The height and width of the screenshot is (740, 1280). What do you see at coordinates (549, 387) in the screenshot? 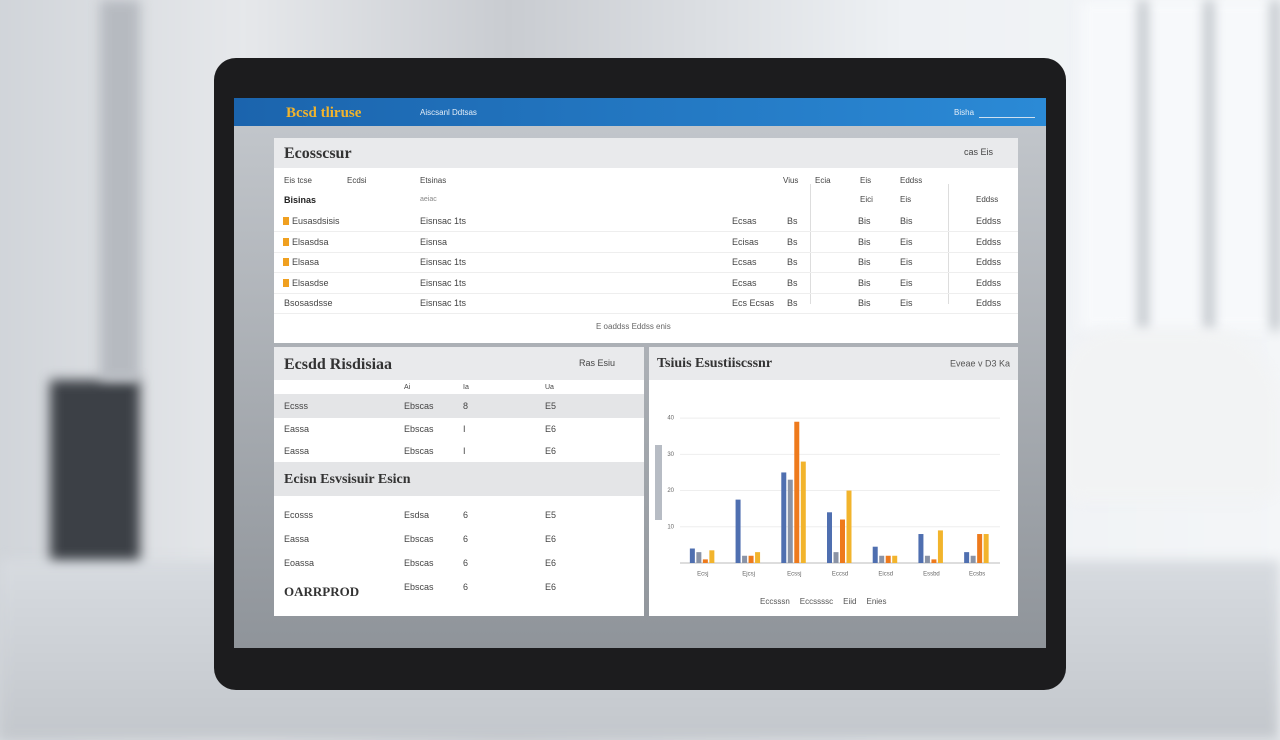
I see `column-header: Ua` at bounding box center [549, 387].